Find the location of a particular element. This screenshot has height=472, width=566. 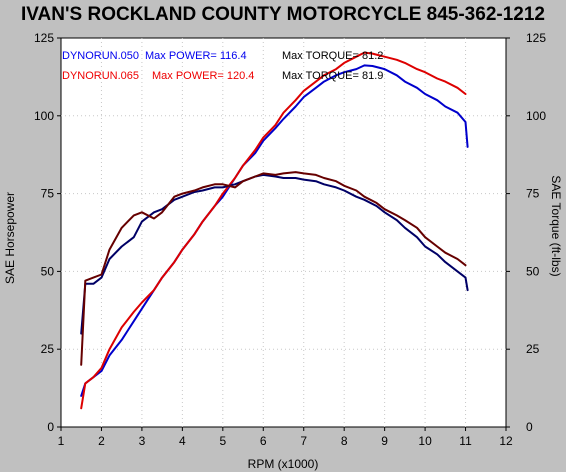

y-tick-label-left: 0 is located at coordinates (50, 427).